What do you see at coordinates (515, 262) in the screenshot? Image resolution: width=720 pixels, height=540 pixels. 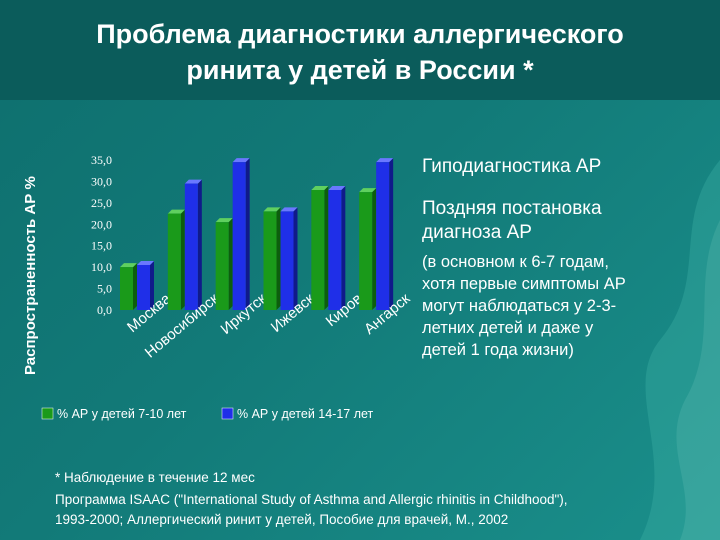 I see `side-text-line: (в основном к 6-7 годам,` at bounding box center [515, 262].